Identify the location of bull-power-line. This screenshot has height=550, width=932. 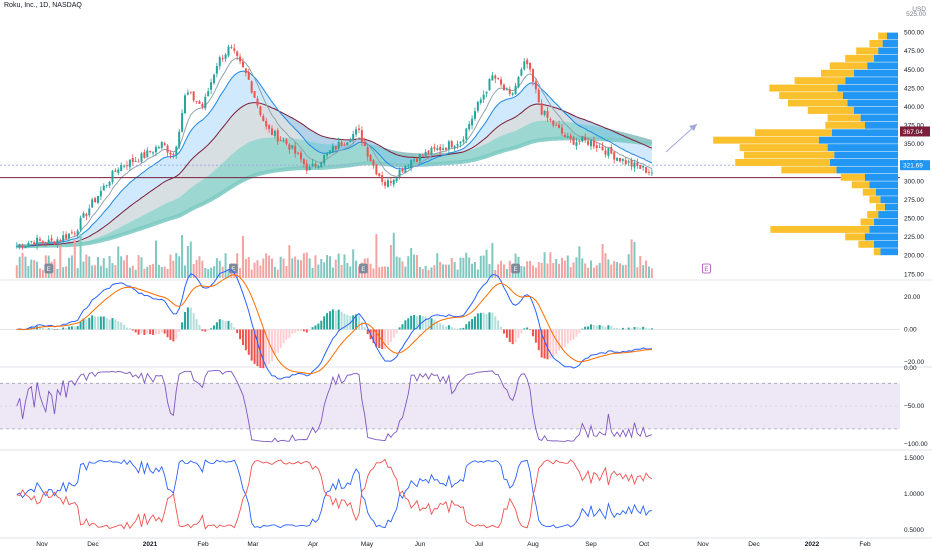
(334, 494).